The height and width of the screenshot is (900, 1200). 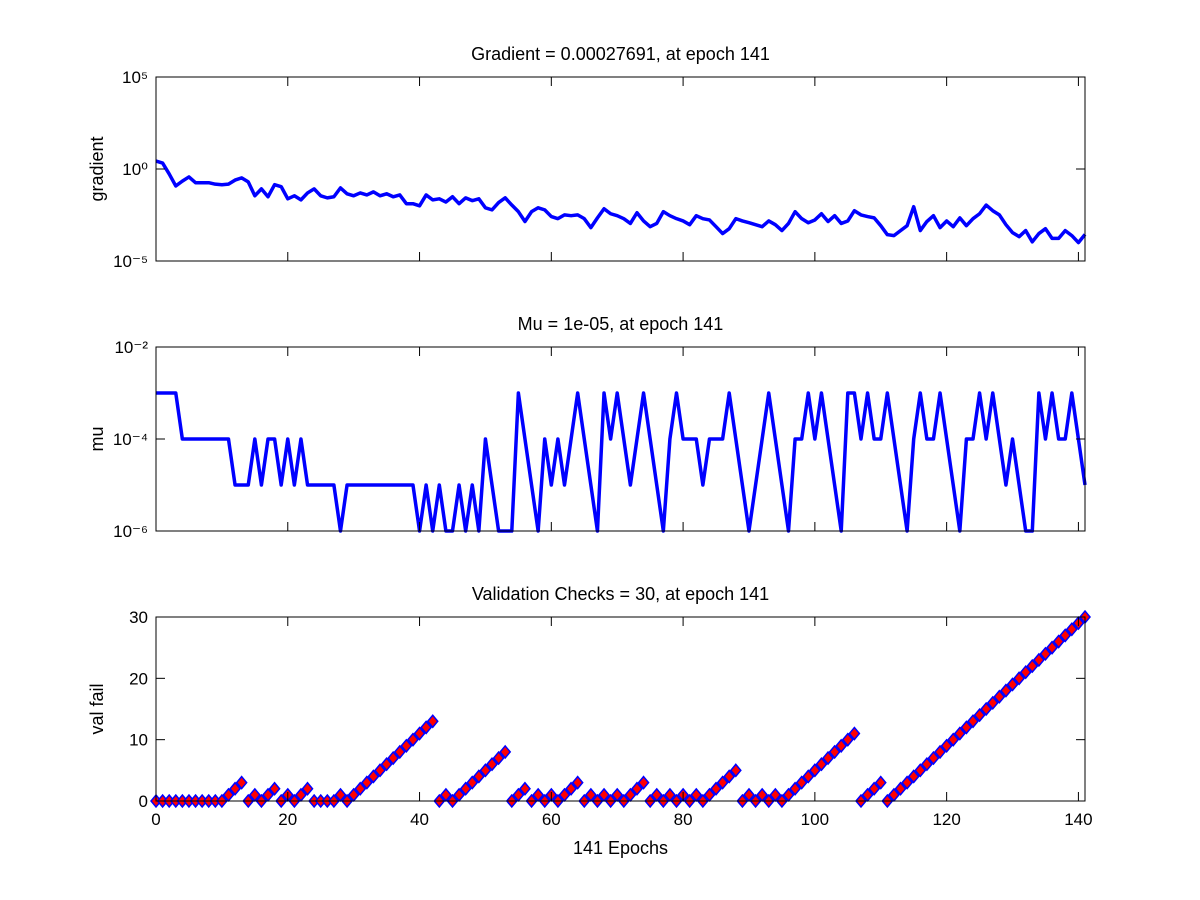 What do you see at coordinates (287, 819) in the screenshot?
I see `x-tick-label: 20` at bounding box center [287, 819].